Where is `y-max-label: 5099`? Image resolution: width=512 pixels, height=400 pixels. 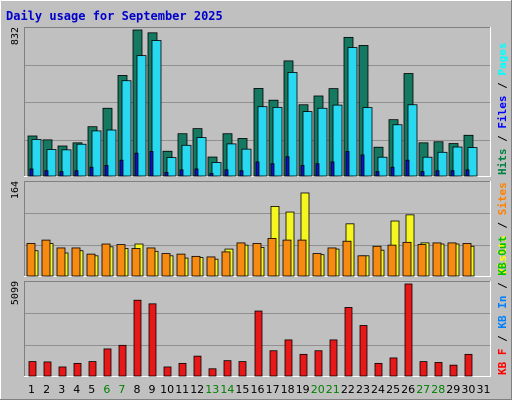
y-max-label: 5099 is located at coordinates (15, 293).